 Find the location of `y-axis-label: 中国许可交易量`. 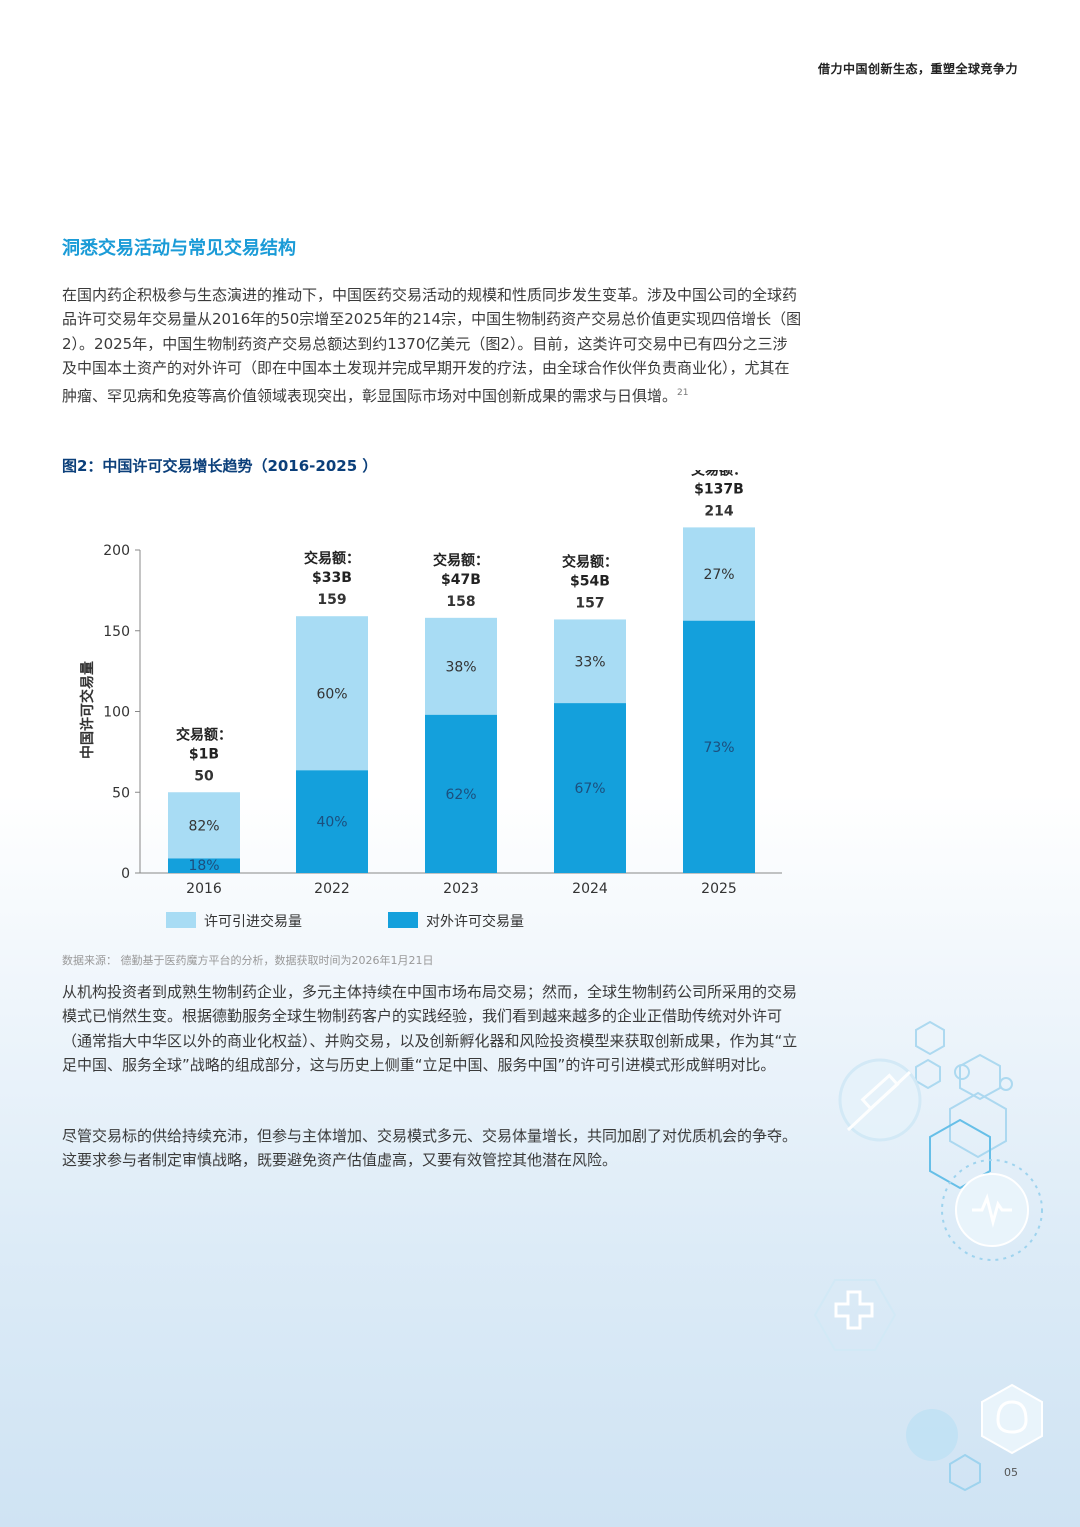

y-axis-label: 中国许可交易量 is located at coordinates (87, 710).